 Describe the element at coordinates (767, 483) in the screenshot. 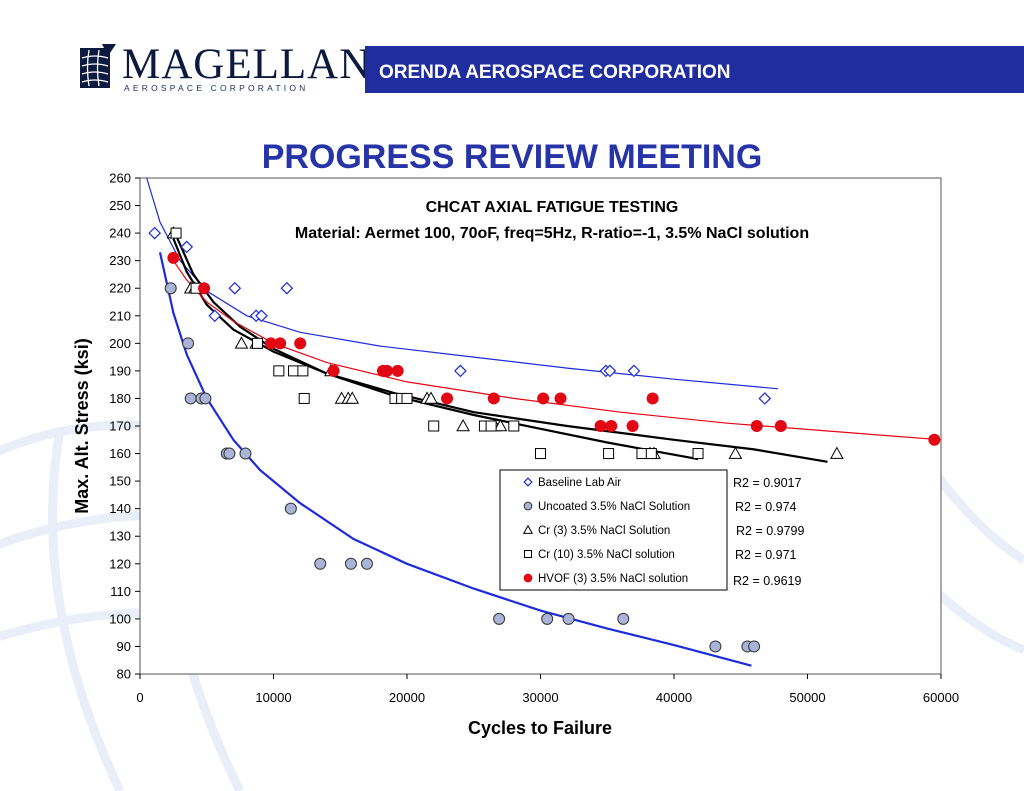

I see `r-squared-label: R2 = 0.9017` at that location.